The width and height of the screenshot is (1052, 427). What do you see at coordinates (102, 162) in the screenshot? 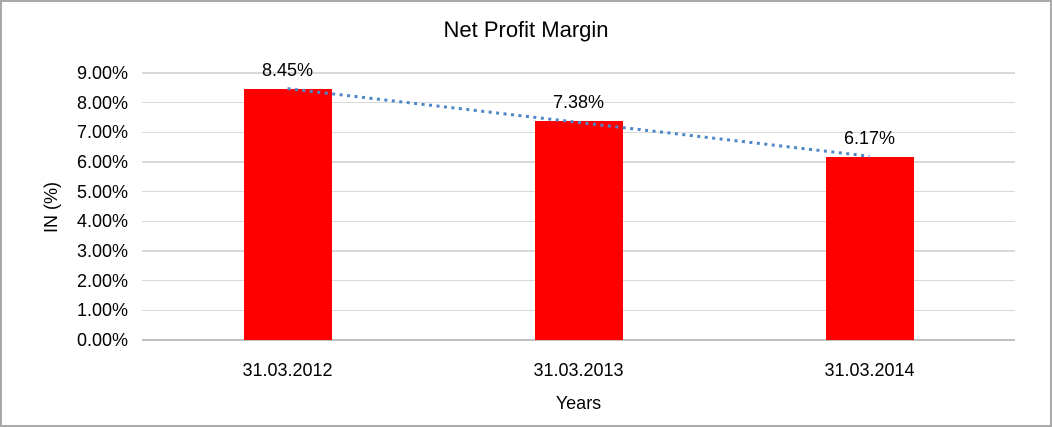
I see `y-tick-label: 6.00%` at bounding box center [102, 162].